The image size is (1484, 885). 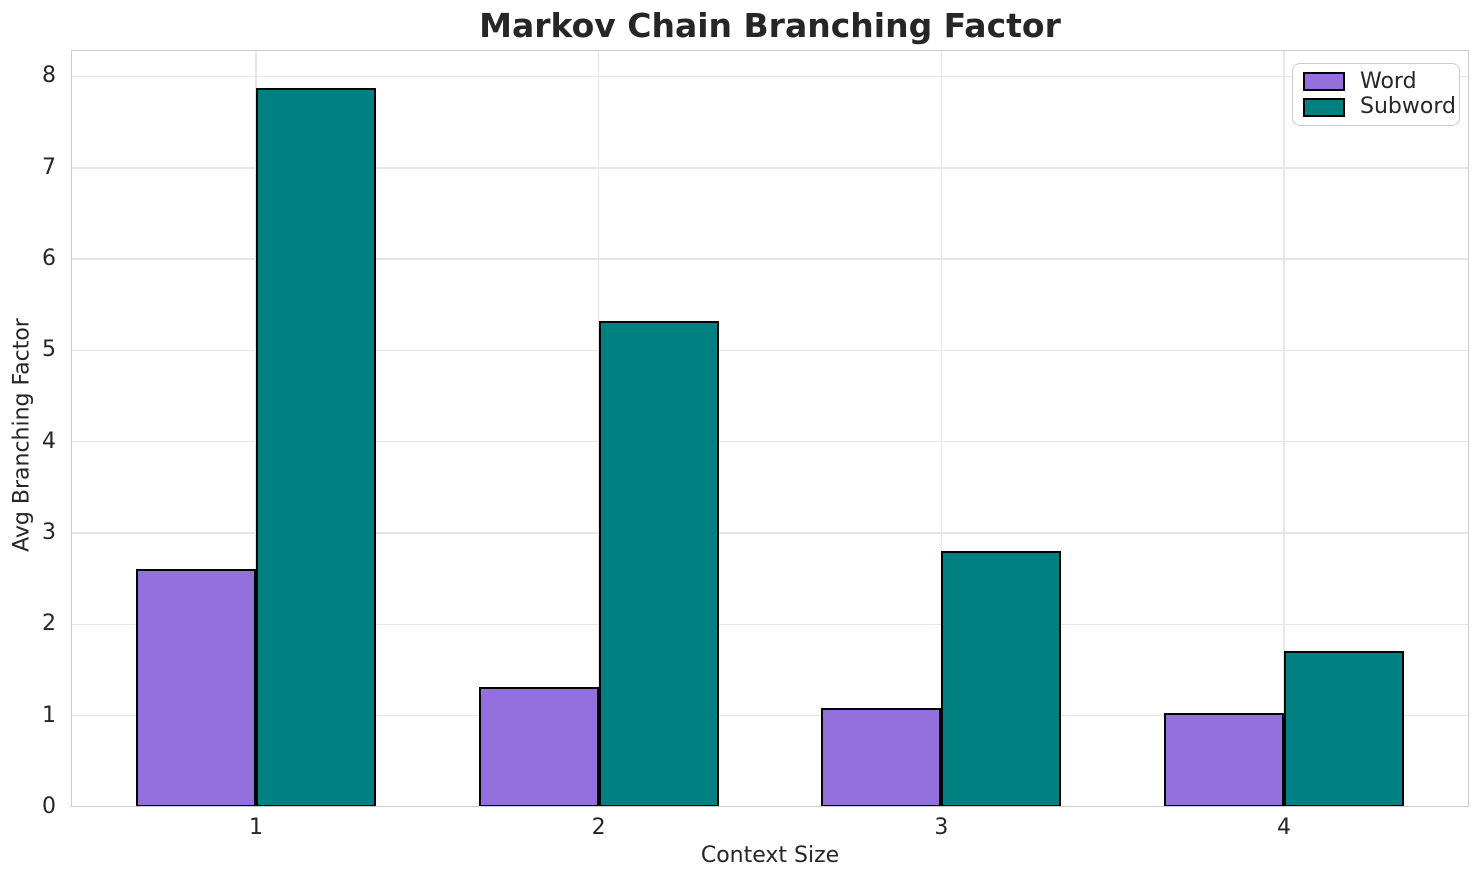 What do you see at coordinates (1324, 107) in the screenshot?
I see `subword-swatch` at bounding box center [1324, 107].